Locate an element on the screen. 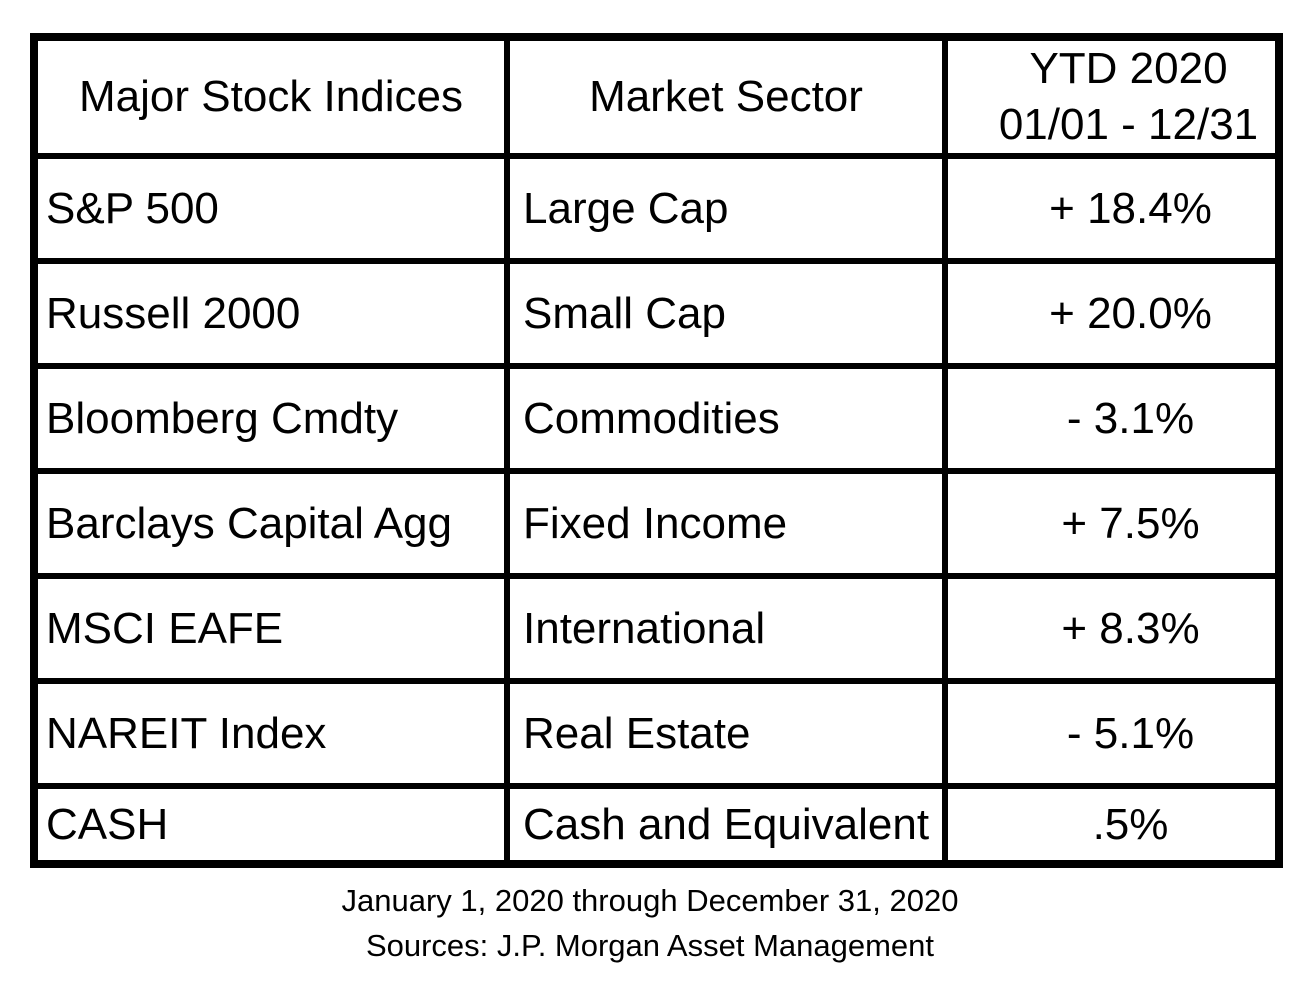  cell-ytd: .5% is located at coordinates (1112, 825).